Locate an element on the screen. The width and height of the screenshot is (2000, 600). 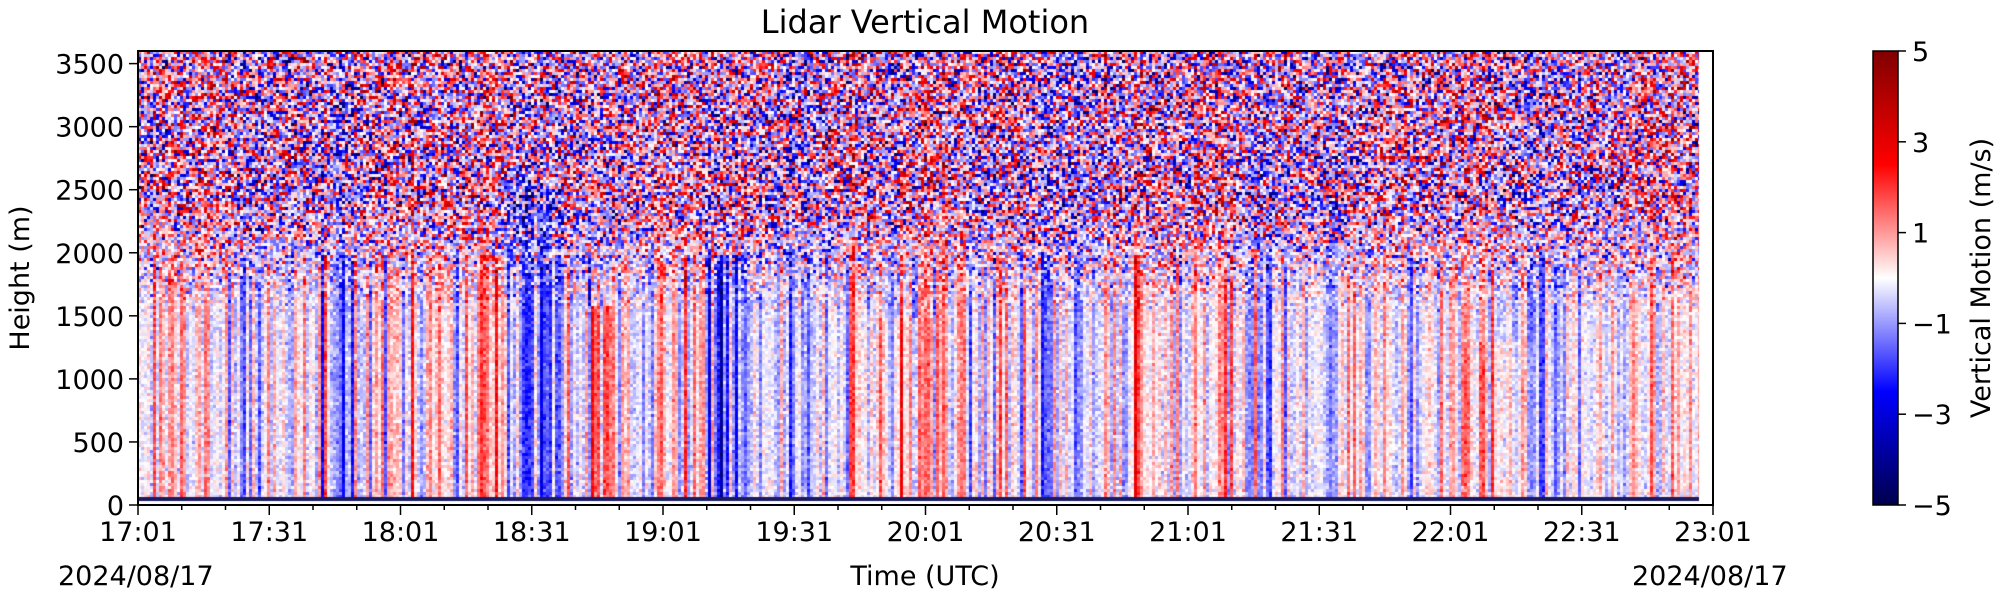
x-tick-label: 17:01 is located at coordinates (138, 532).